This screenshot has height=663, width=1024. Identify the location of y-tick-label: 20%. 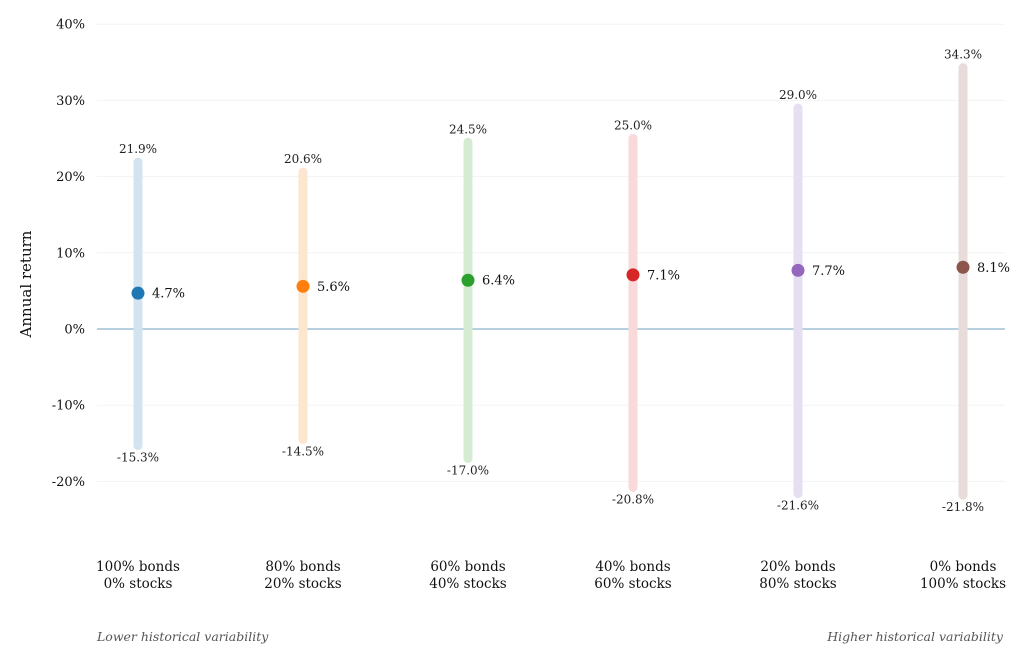
(70, 177).